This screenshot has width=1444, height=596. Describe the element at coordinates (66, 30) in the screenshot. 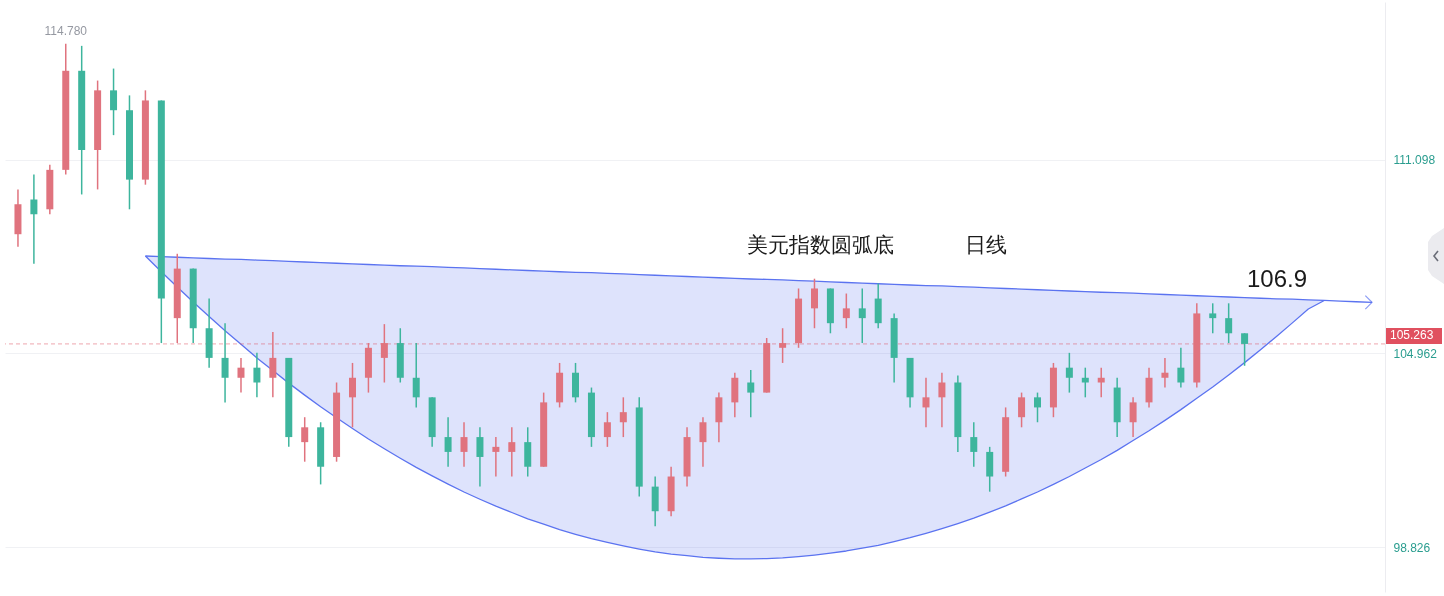

I see `annotation: 114.780` at that location.